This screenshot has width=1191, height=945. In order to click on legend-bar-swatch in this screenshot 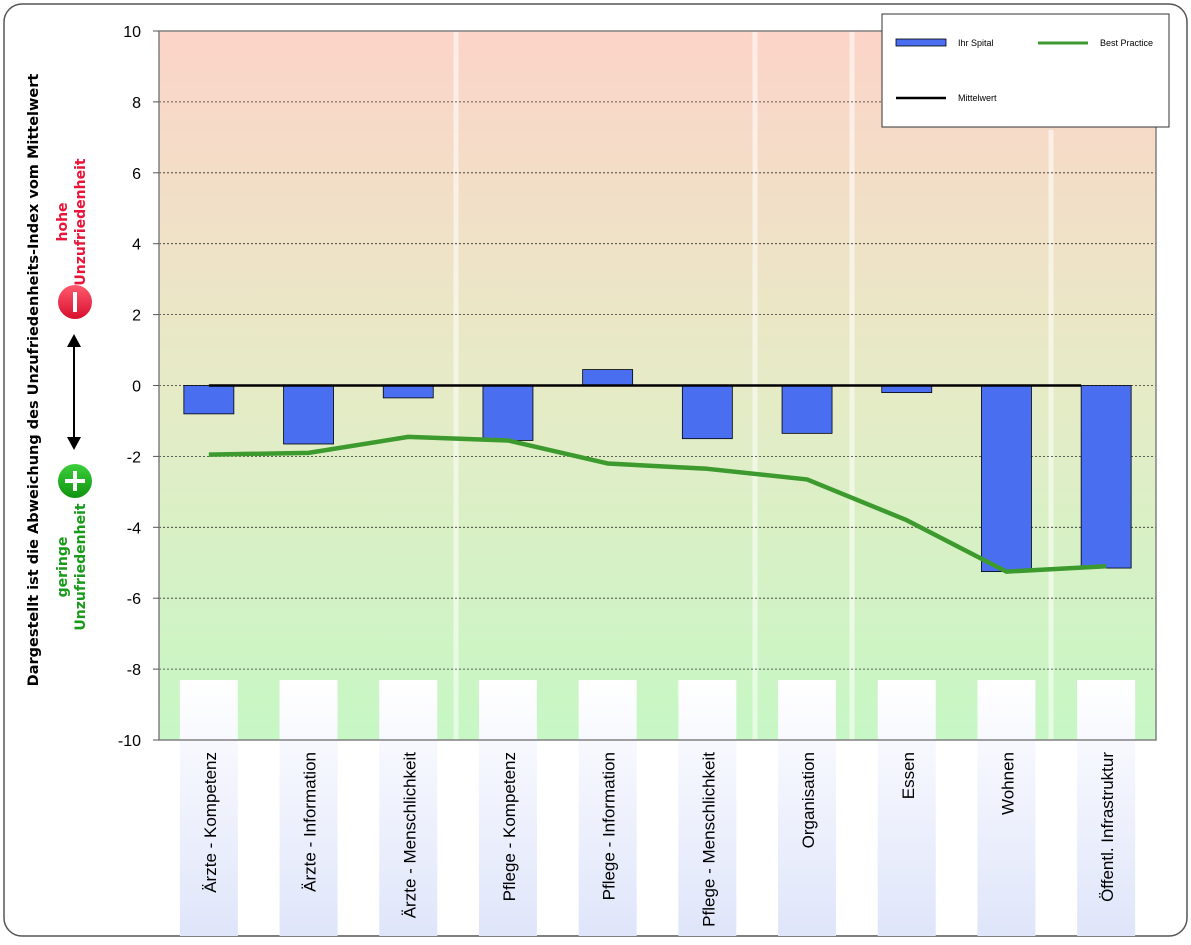, I will do `click(921, 42)`.